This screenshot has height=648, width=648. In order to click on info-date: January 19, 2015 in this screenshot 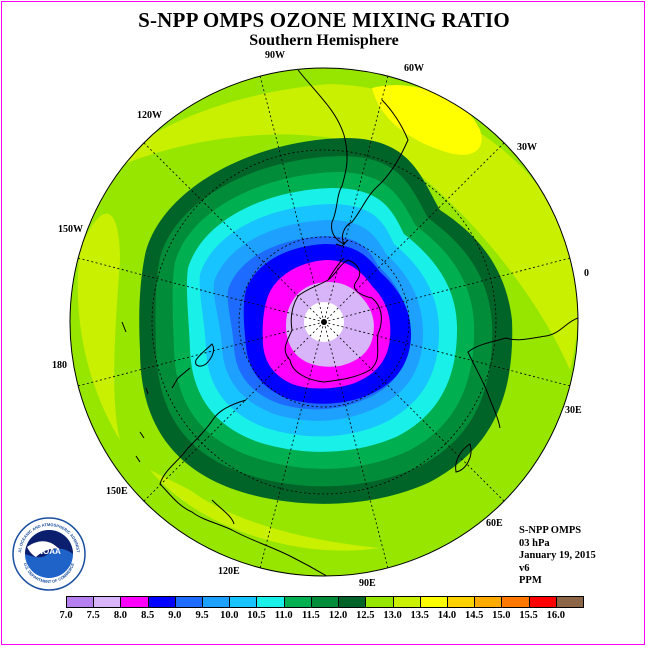, I will do `click(557, 555)`.